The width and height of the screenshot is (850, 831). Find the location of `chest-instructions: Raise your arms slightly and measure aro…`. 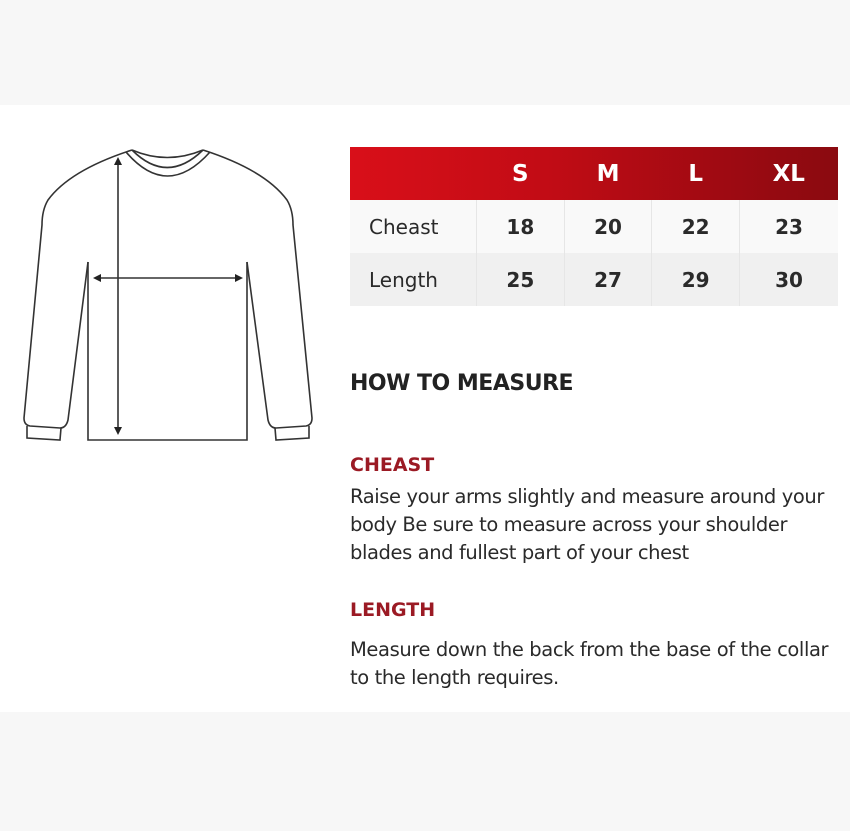

chest-instructions: Raise your arms slightly and measure aro… is located at coordinates (587, 524).